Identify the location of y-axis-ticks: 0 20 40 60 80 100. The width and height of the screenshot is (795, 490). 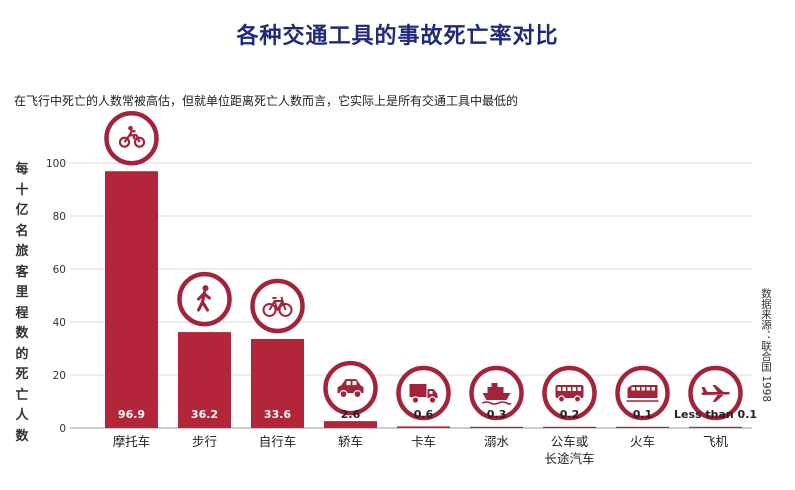
(56, 296).